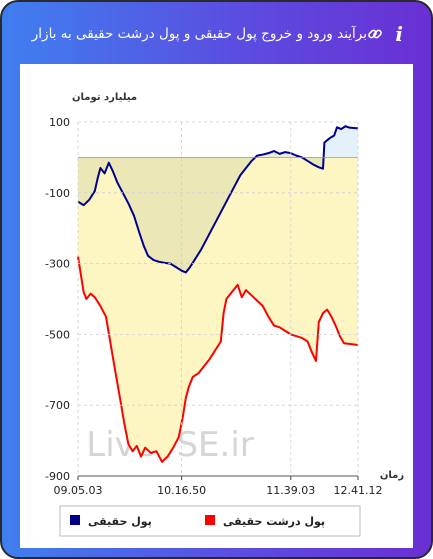 This screenshot has width=433, height=559. I want to click on x-tick-label: 11.39.03, so click(290, 490).